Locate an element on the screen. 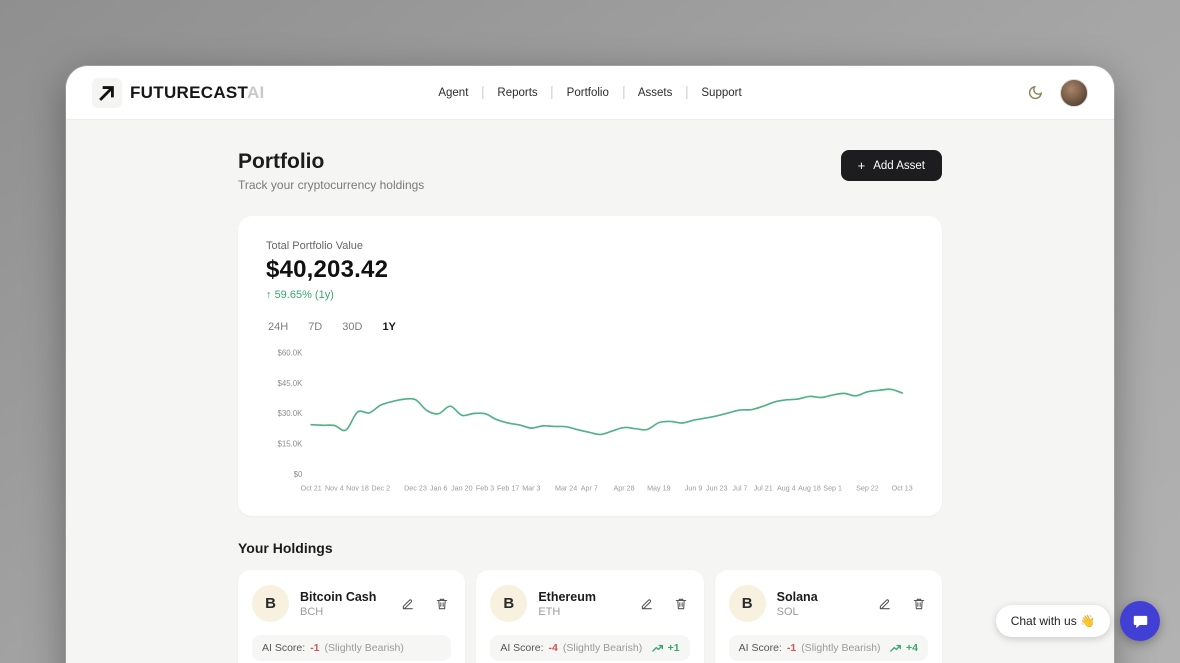  portfolio-line-series is located at coordinates (607, 412).